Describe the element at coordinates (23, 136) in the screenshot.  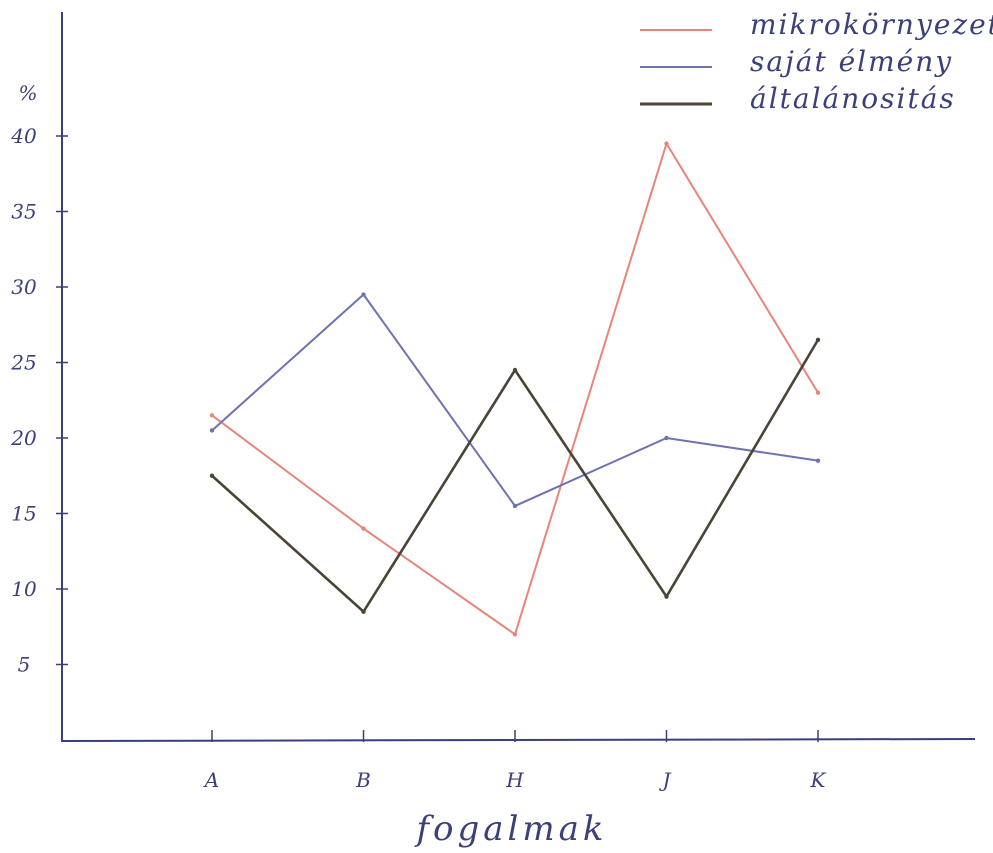
I see `y-tick-label: 40` at that location.